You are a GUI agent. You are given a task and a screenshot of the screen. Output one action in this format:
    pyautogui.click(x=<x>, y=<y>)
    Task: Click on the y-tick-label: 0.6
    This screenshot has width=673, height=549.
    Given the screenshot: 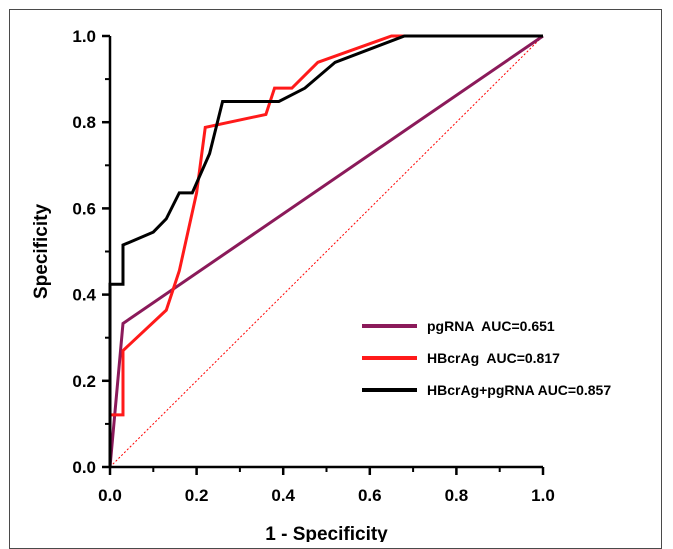 What is the action you would take?
    pyautogui.click(x=84, y=208)
    